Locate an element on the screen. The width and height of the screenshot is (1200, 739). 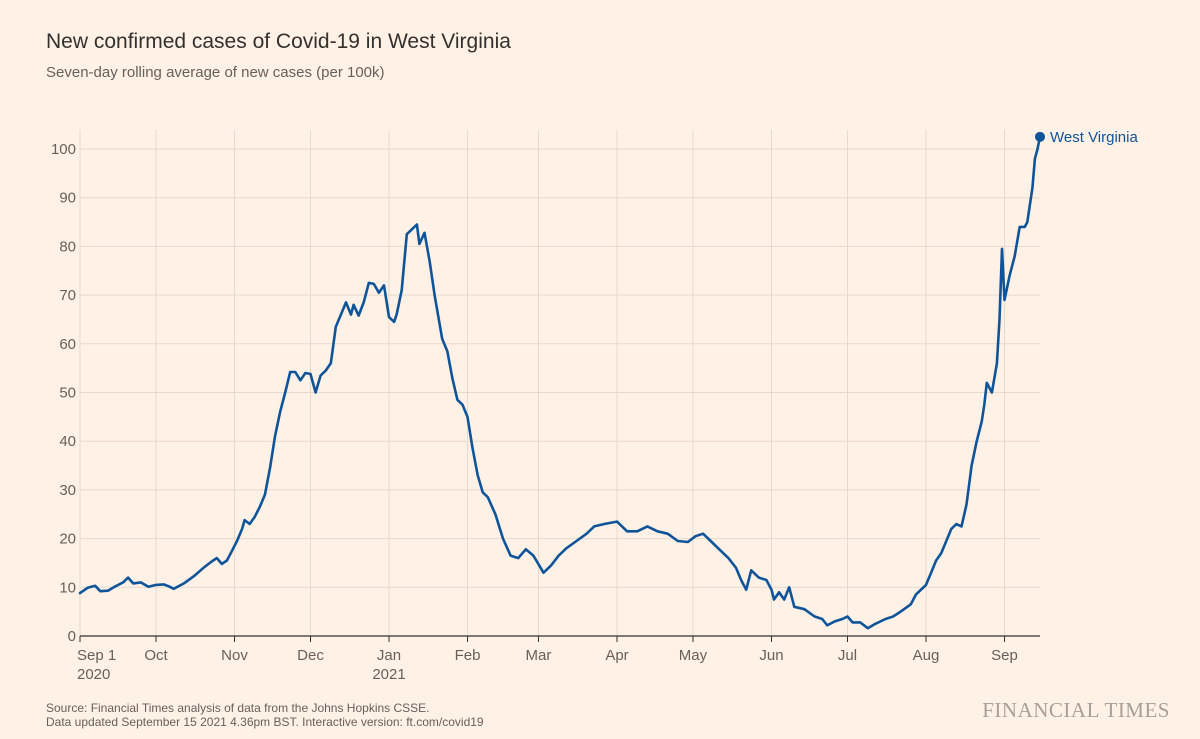
y-tick-label: 10 is located at coordinates (67, 587).